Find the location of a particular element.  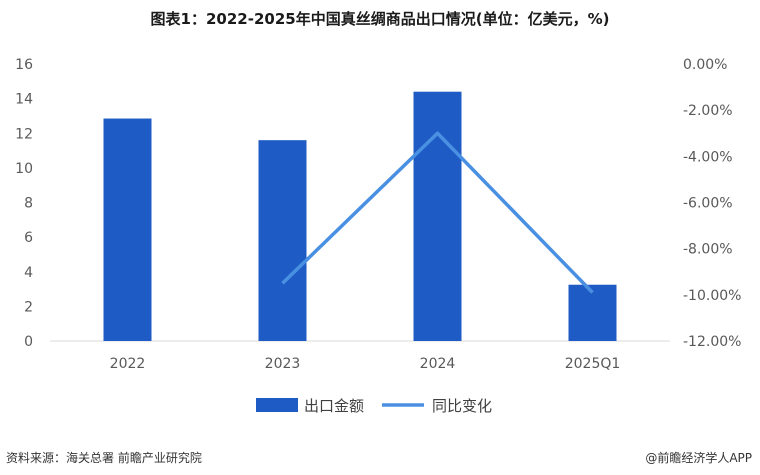

chart-title: 图表1：2022-2025年中国真丝绸商品出口情况(单位：亿美元，%) is located at coordinates (380, 19).